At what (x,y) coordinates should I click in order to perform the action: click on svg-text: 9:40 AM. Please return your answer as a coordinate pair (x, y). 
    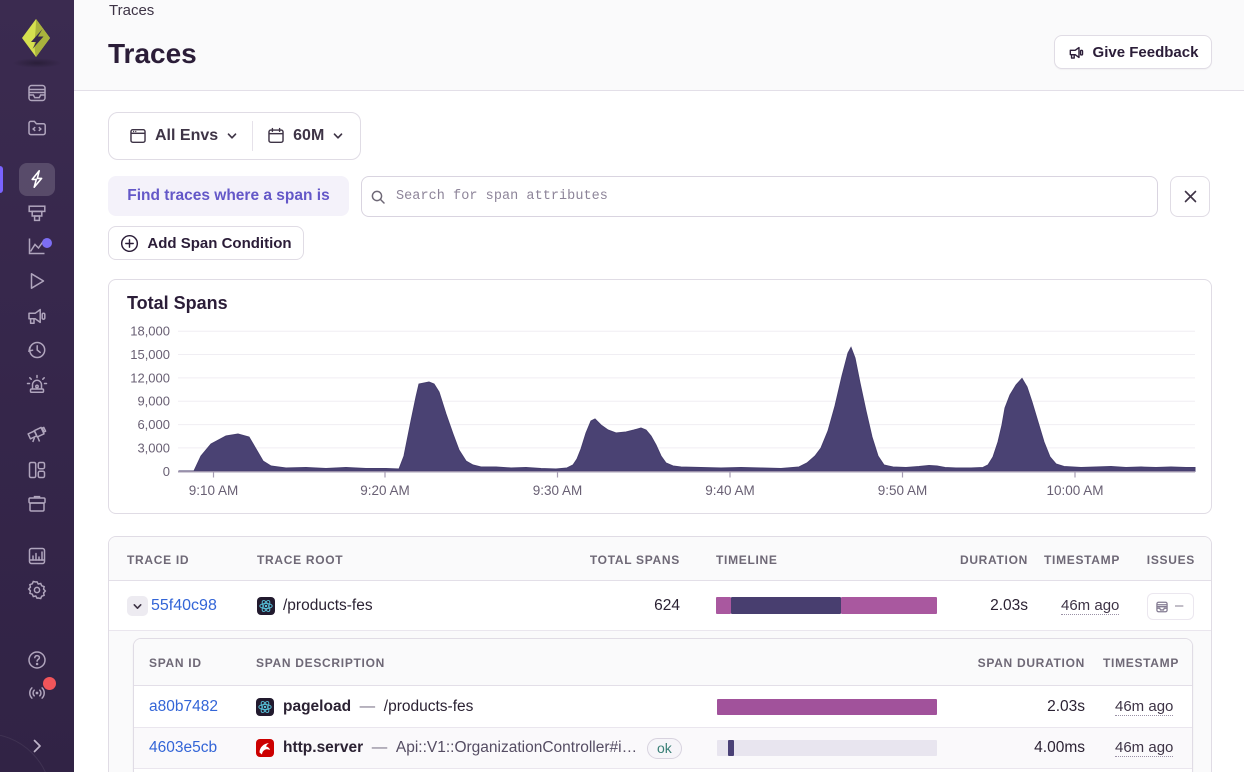
    Looking at the image, I should click on (730, 490).